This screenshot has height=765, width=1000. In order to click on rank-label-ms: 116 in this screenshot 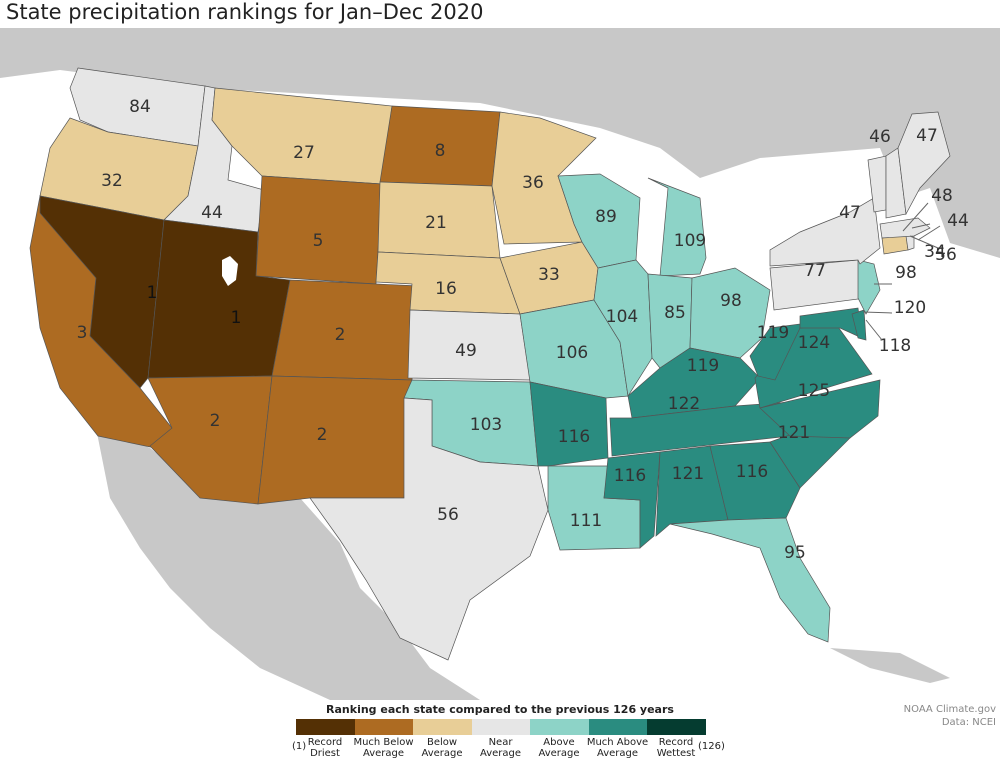, I will do `click(630, 476)`.